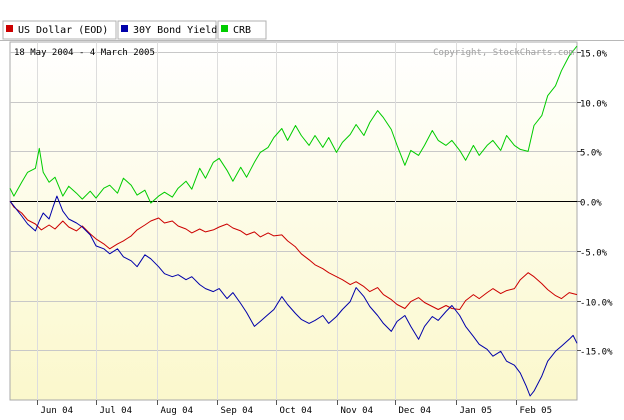  What do you see at coordinates (177, 411) in the screenshot?
I see `x-tick-label: Aug 04` at bounding box center [177, 411].